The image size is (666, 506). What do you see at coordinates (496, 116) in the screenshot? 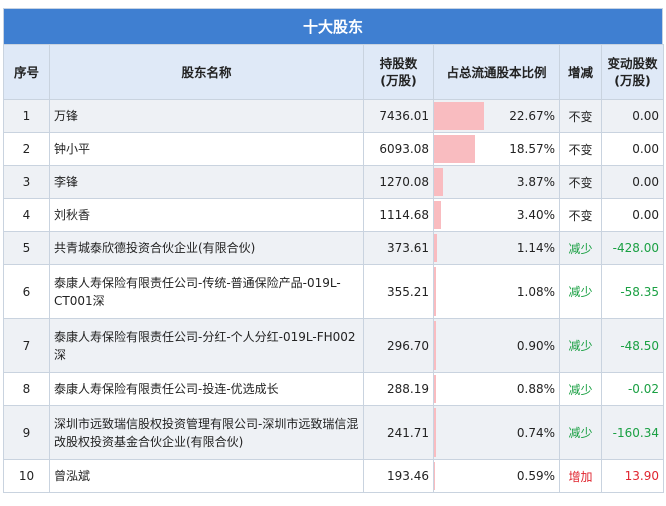
I see `ratio-cell: 22.67%` at bounding box center [496, 116].